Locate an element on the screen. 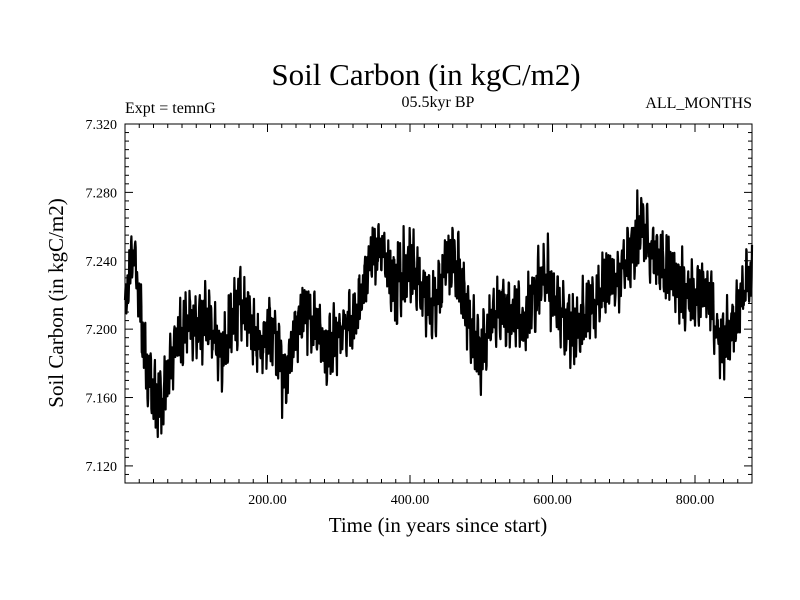 This screenshot has height=600, width=800. y-tick-label: 7.240 is located at coordinates (102, 262).